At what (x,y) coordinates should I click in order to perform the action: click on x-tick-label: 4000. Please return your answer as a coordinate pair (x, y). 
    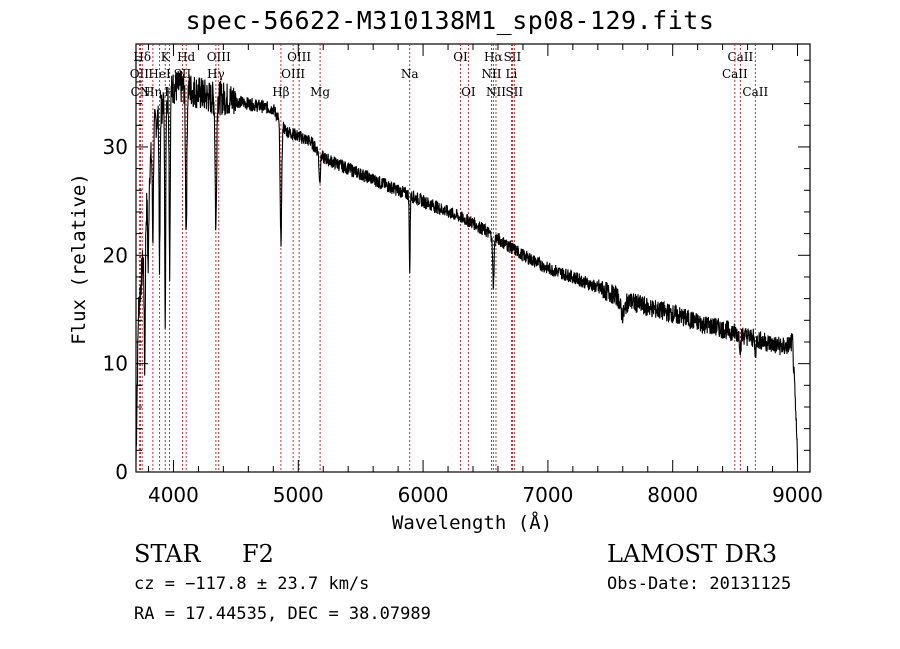
    Looking at the image, I should click on (173, 495).